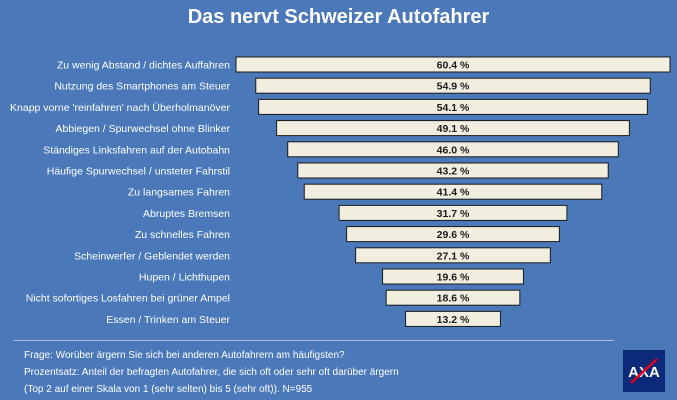 The width and height of the screenshot is (677, 400). I want to click on category-label: Zu schnelles Fahren, so click(182, 235).